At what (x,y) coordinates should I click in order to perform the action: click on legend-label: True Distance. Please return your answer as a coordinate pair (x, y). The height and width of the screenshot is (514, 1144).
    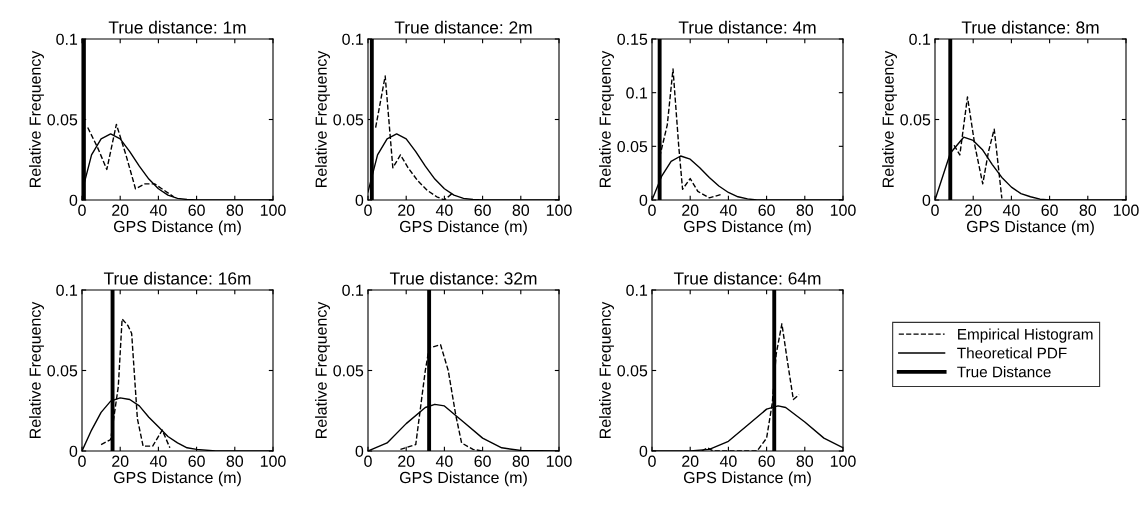
    Looking at the image, I should click on (1004, 372).